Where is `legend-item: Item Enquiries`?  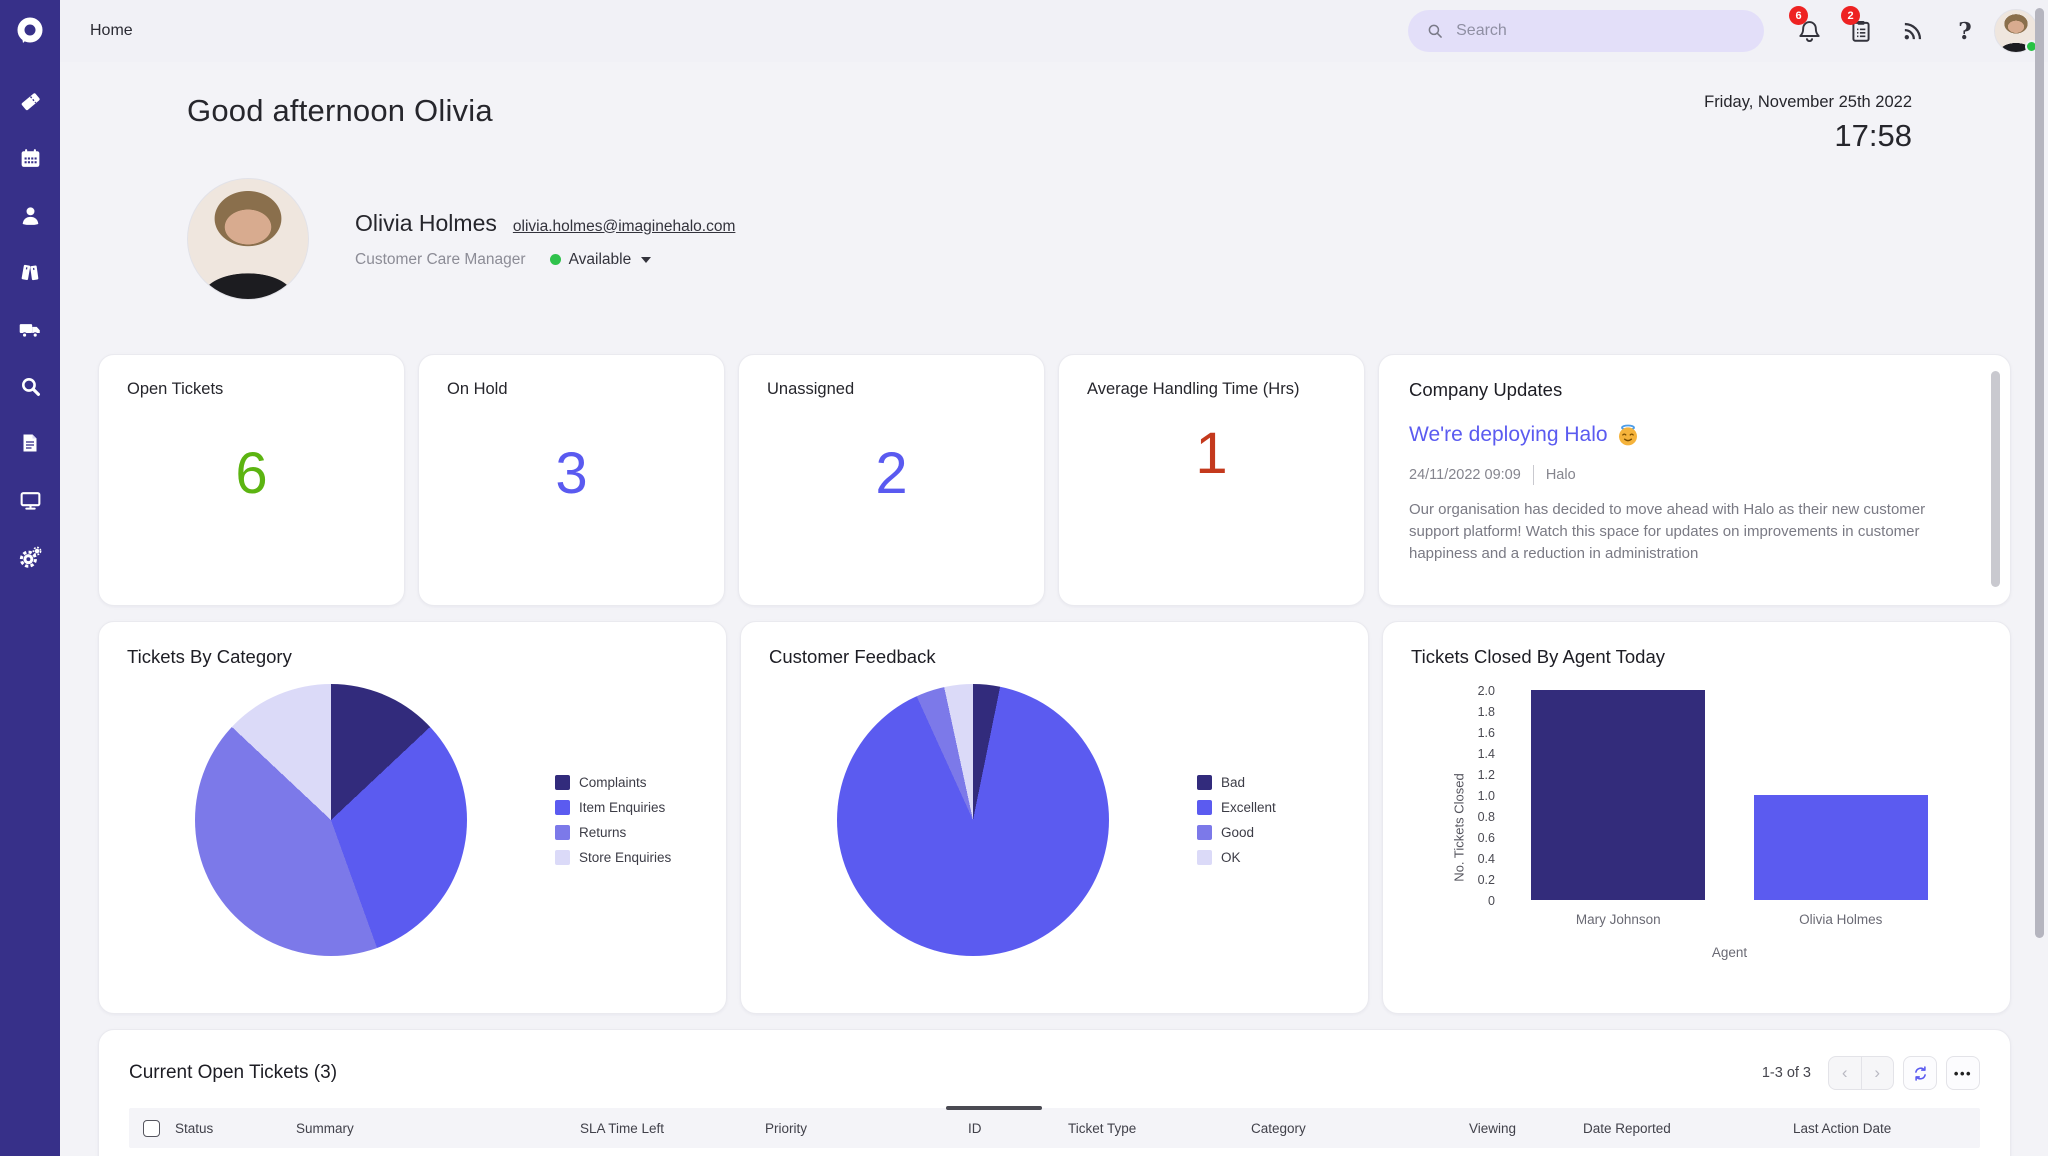
legend-item: Item Enquiries is located at coordinates (613, 807).